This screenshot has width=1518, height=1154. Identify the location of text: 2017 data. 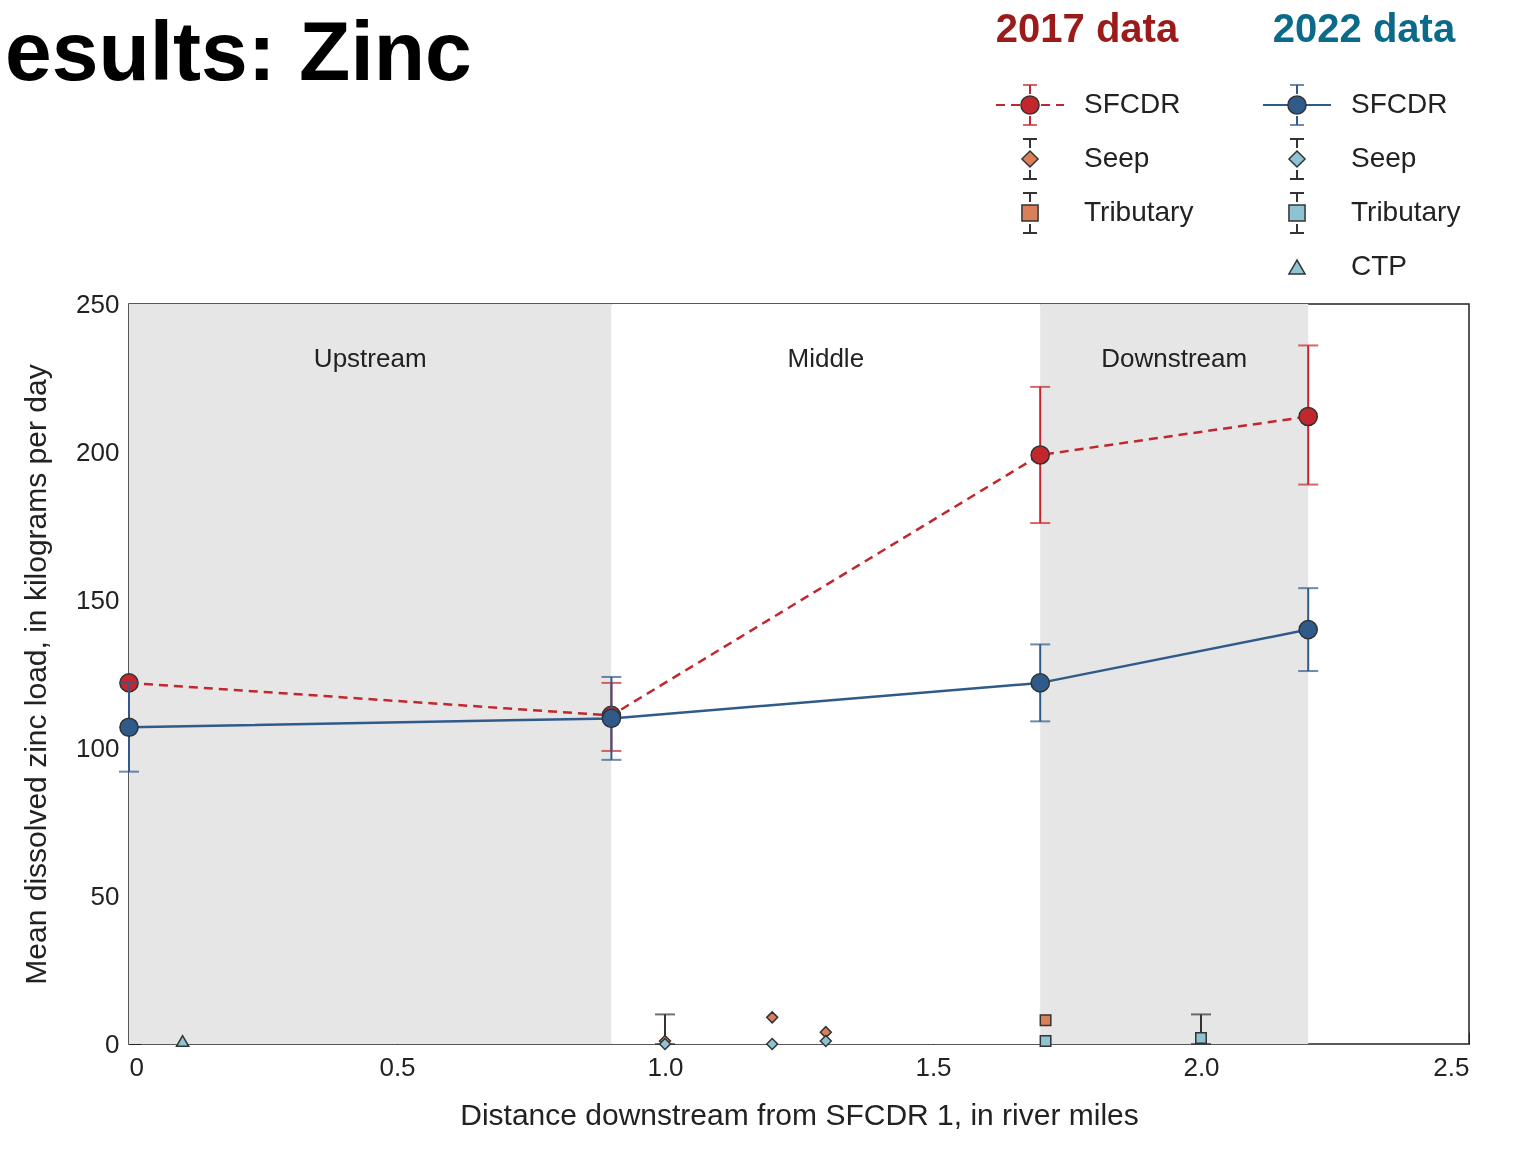
(1087, 28).